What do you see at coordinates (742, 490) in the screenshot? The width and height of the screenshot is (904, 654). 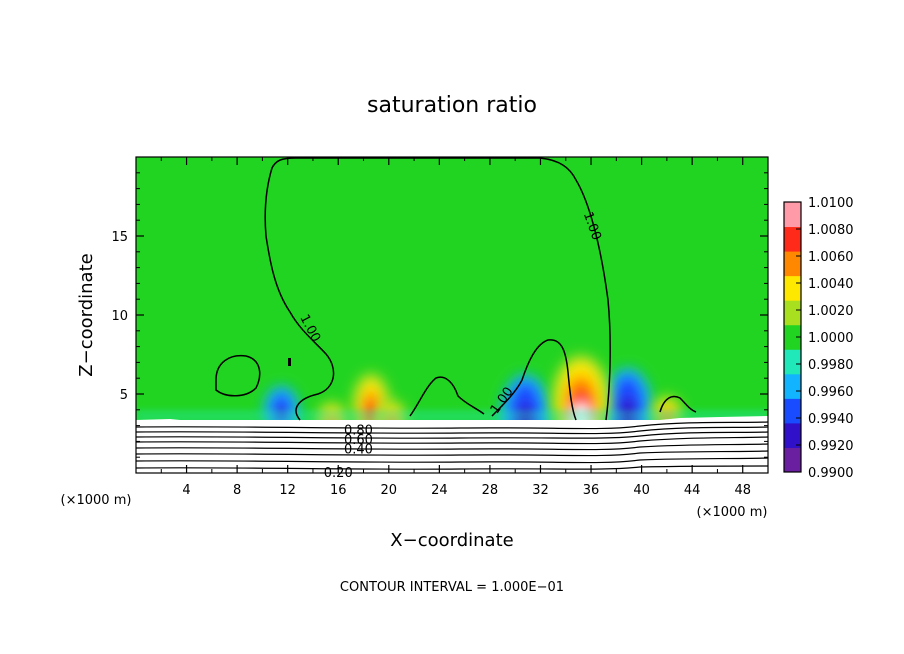 I see `x-tick-label: 48` at bounding box center [742, 490].